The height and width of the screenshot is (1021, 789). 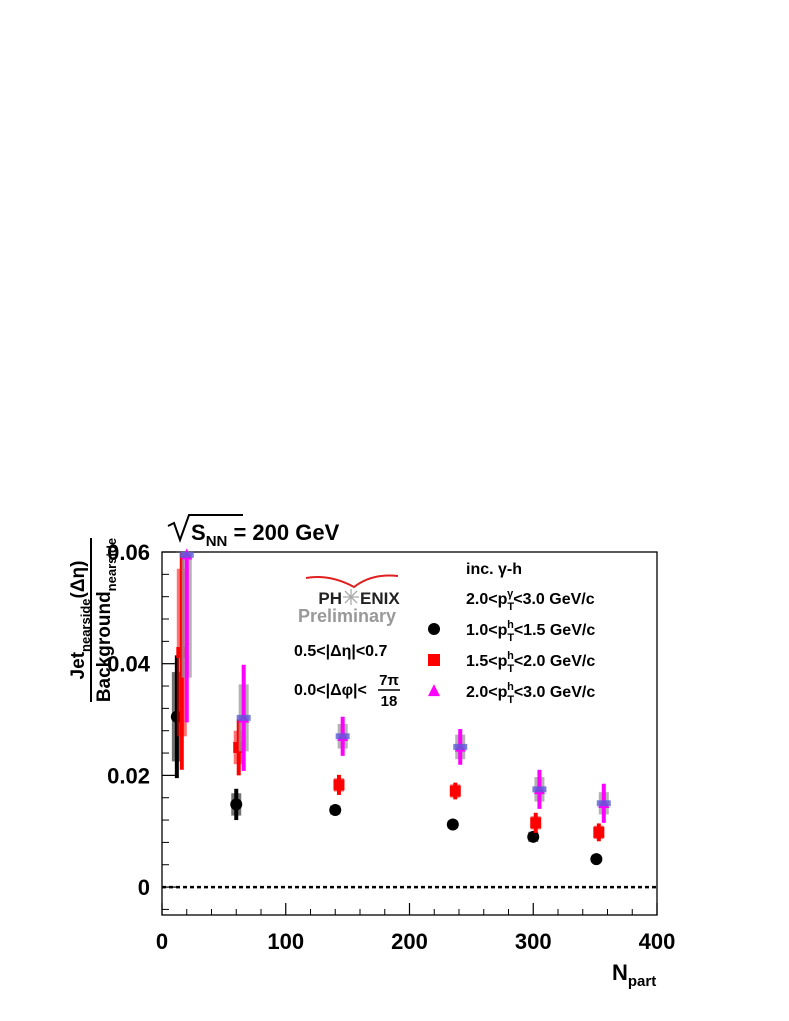 I want to click on svg-text: SNN = 200 GeV, so click(x=265, y=535).